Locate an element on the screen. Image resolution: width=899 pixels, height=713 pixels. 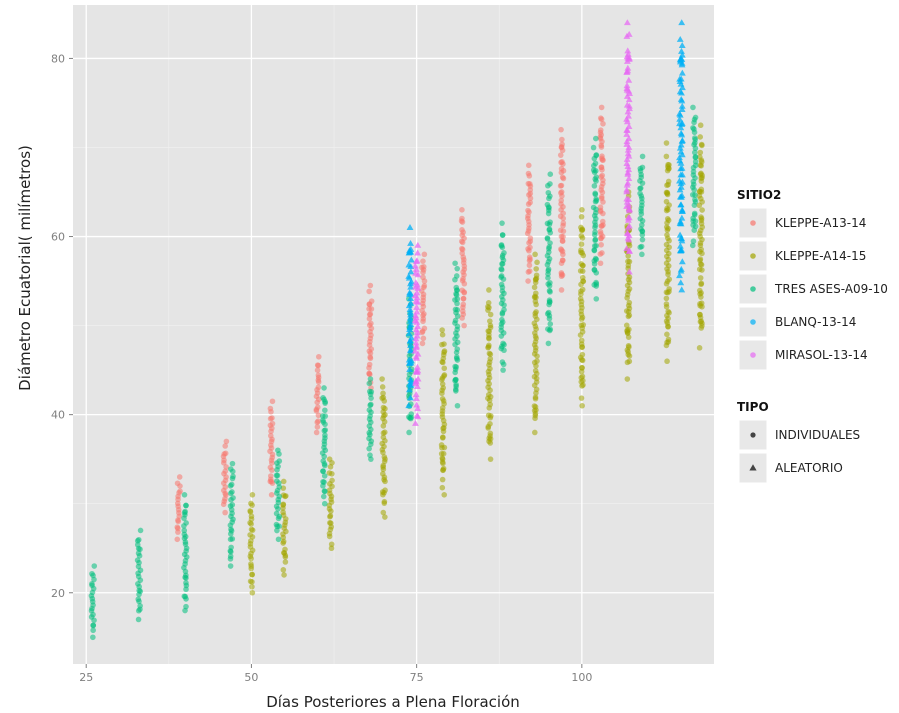
y-tick-label: 80 is located at coordinates (58, 58).